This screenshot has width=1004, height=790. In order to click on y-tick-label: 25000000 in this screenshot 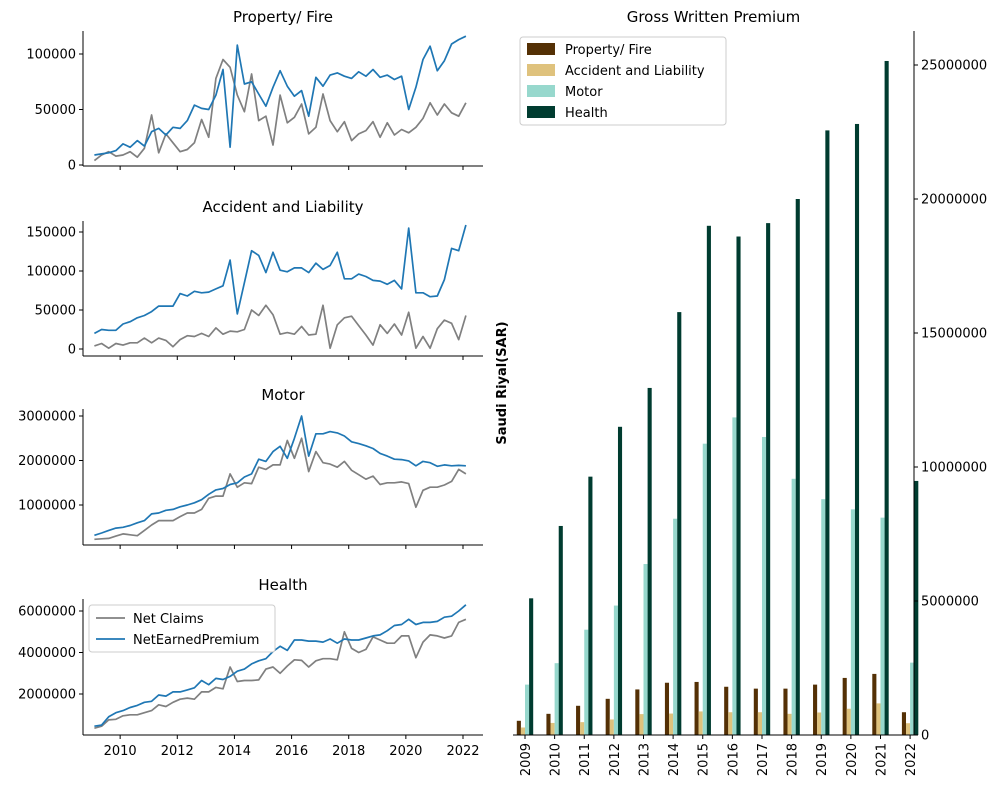, I will do `click(954, 66)`.